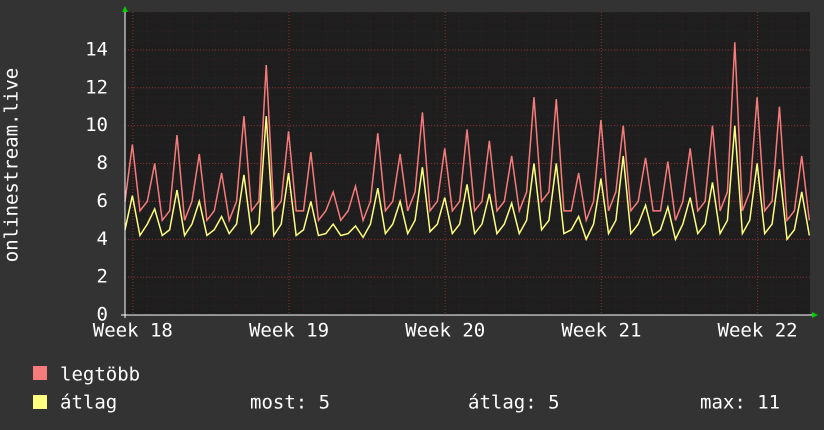 Image resolution: width=824 pixels, height=430 pixels. What do you see at coordinates (102, 315) in the screenshot?
I see `y-tick-label: 0` at bounding box center [102, 315].